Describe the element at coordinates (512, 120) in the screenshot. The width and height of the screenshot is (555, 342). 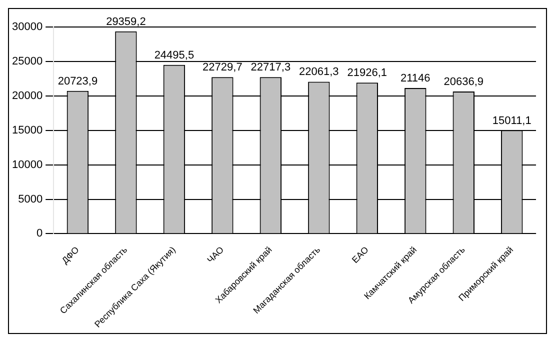
I see `data-label: 15011,1` at that location.